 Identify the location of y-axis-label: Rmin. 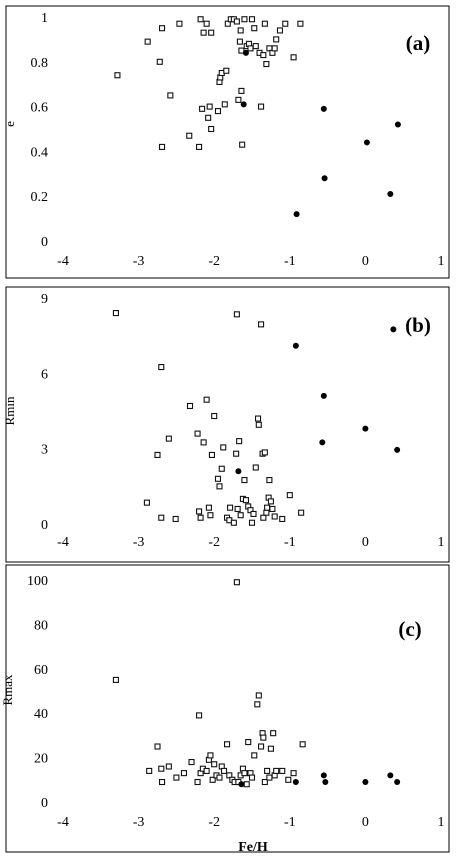
(9, 410).